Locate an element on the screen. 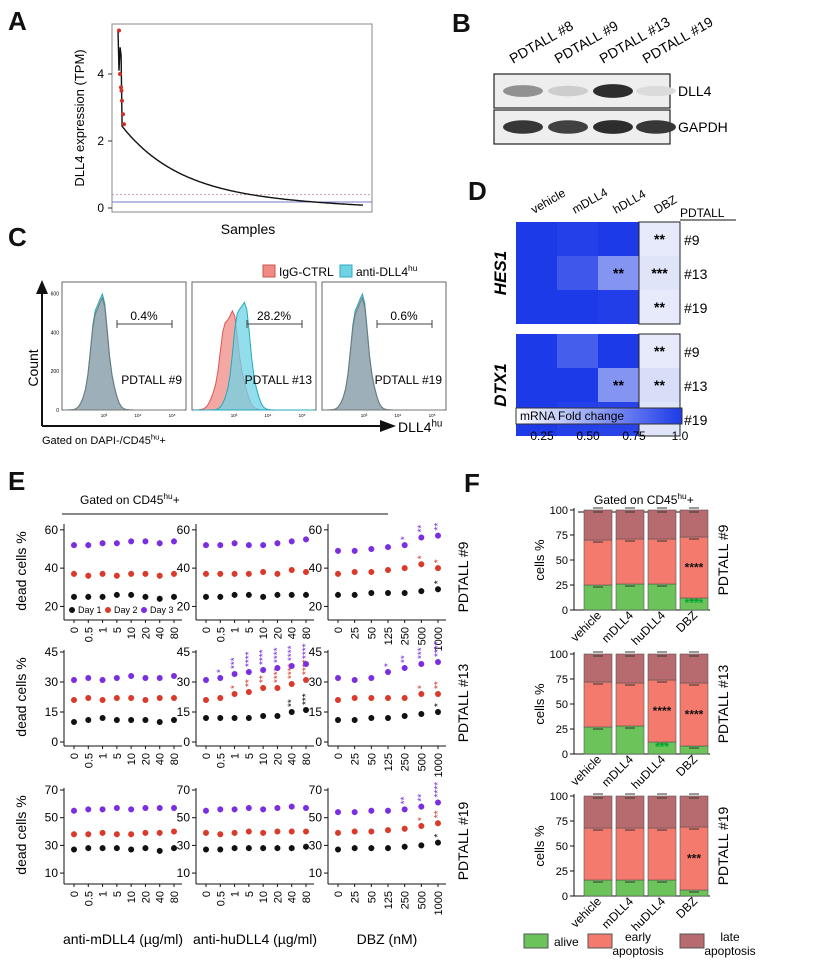 This screenshot has height=967, width=824. row-id: #19 is located at coordinates (696, 420).